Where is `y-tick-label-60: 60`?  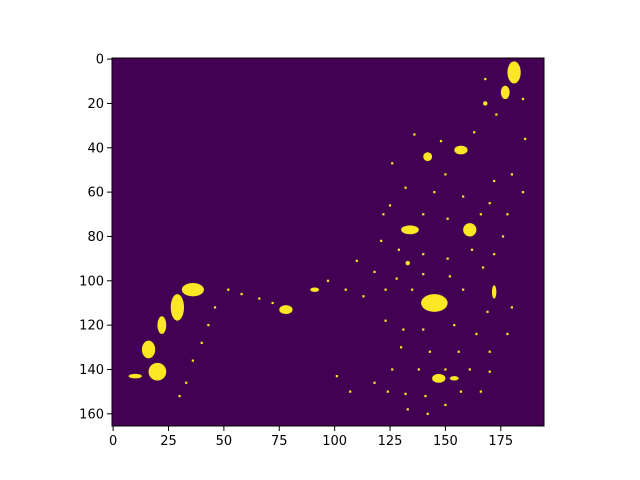 y-tick-label-60: 60 is located at coordinates (95, 193).